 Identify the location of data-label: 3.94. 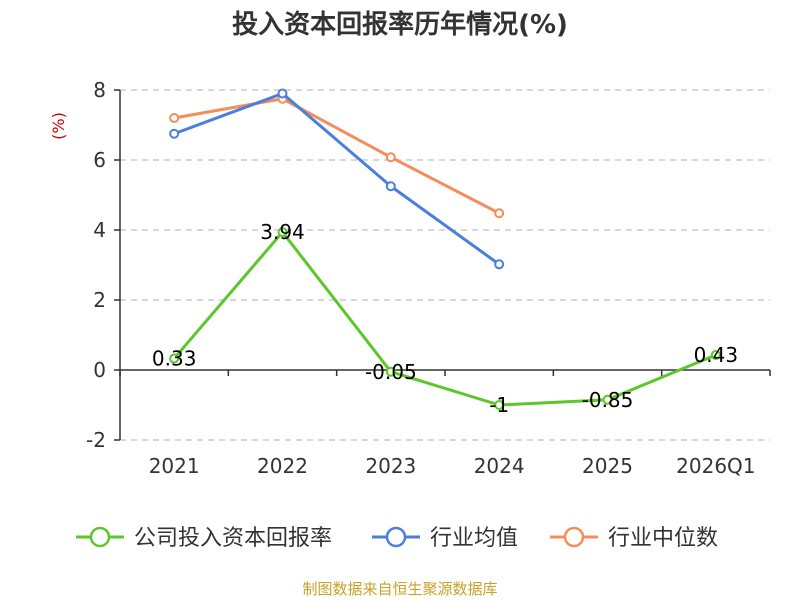
(282, 232).